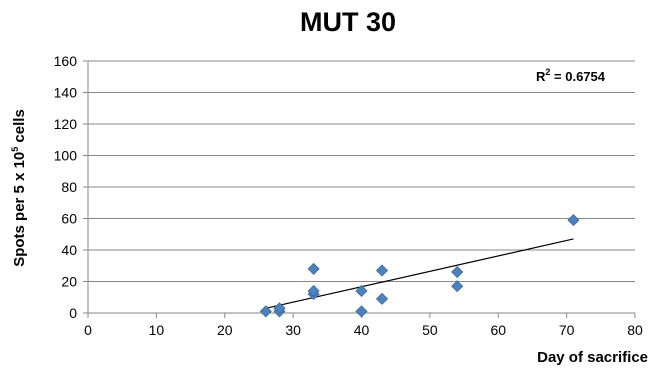 The width and height of the screenshot is (663, 372). Describe the element at coordinates (19, 128) in the screenshot. I see `y-axis-title-suffix: cells` at that location.